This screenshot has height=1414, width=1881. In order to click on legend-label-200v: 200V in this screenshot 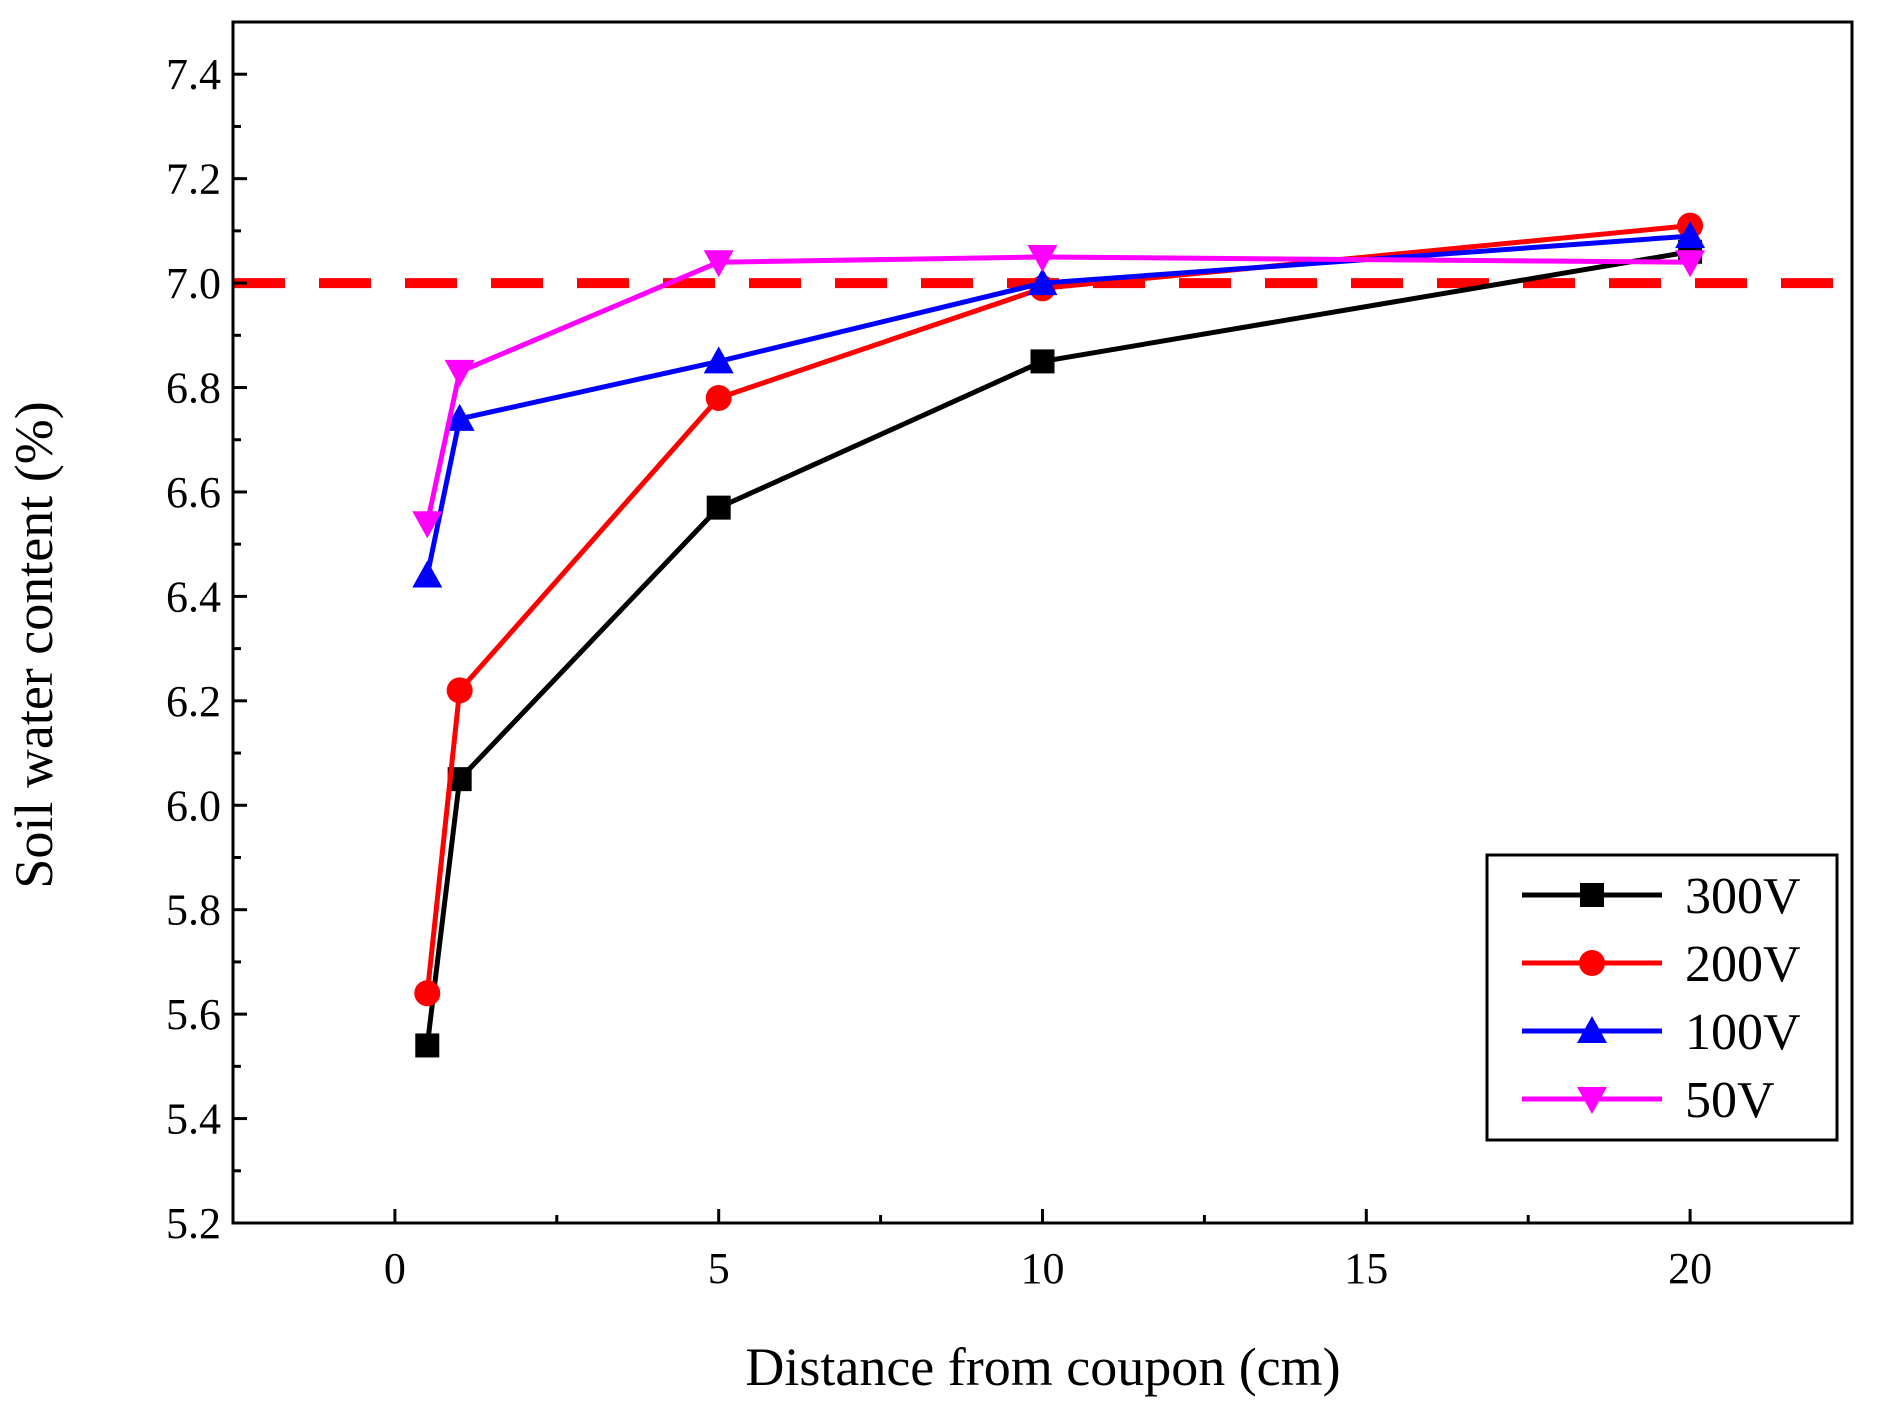, I will do `click(1743, 964)`.